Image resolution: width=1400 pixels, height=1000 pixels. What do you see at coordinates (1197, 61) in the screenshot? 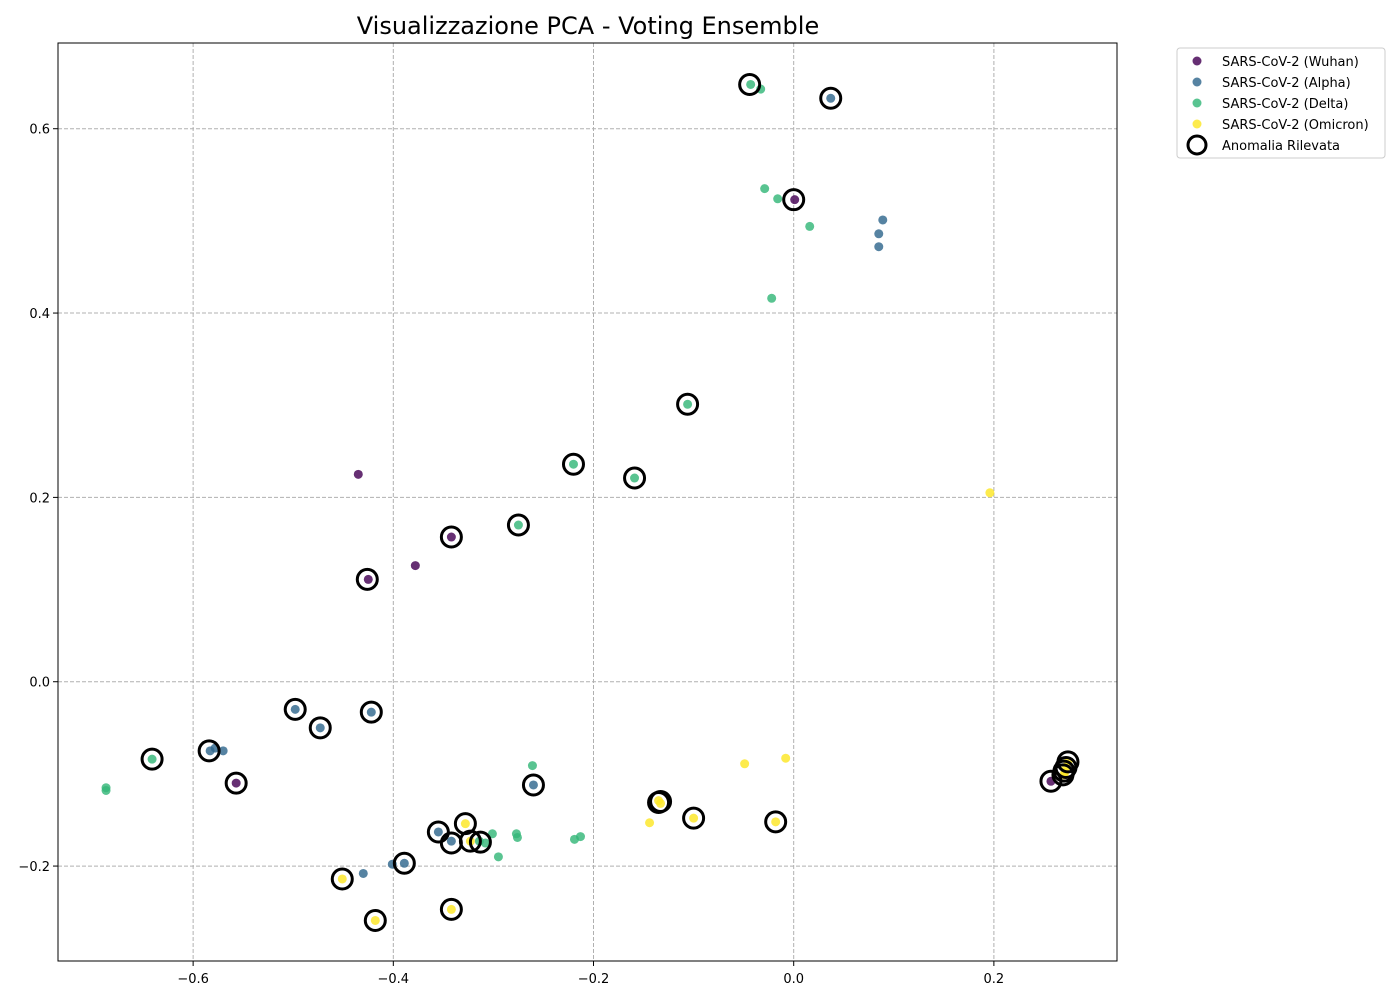
I see `legend-marker-wuhan` at bounding box center [1197, 61].